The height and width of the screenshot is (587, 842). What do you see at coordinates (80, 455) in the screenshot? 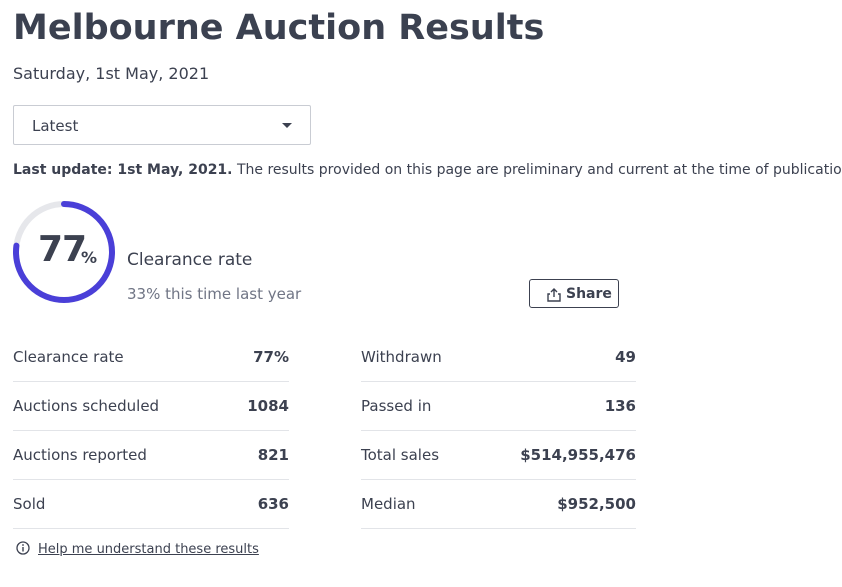
I see `stat-label: Auctions reported` at bounding box center [80, 455].